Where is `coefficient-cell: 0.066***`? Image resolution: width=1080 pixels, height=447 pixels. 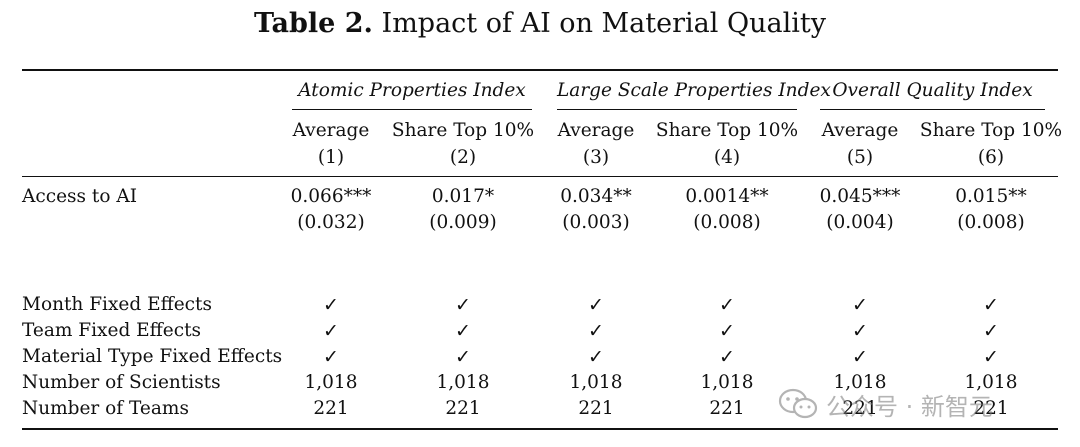
coefficient-cell: 0.066*** is located at coordinates (331, 196).